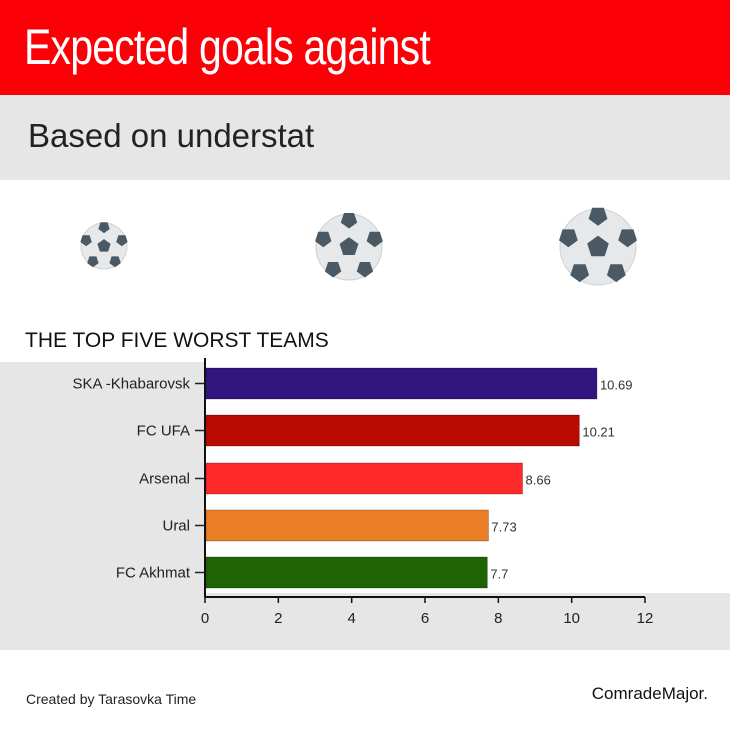  I want to click on x-tick-label: 4, so click(351, 618).